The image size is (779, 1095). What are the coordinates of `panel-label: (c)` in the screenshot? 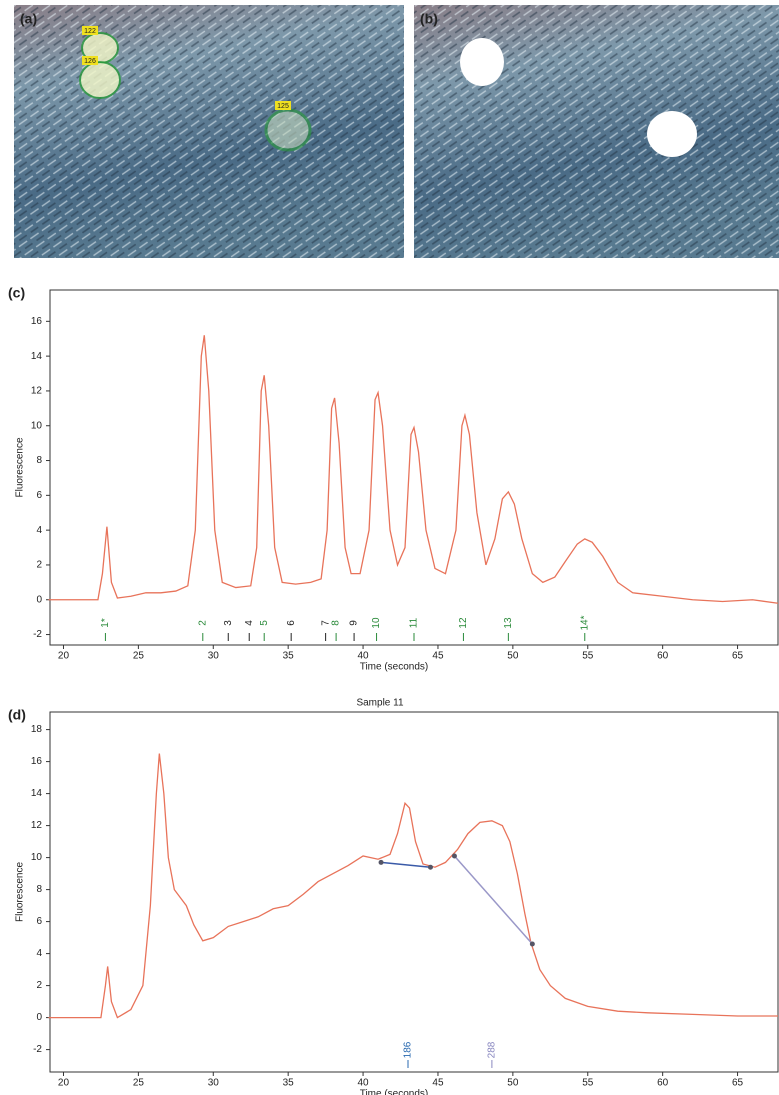 It's located at (16, 293).